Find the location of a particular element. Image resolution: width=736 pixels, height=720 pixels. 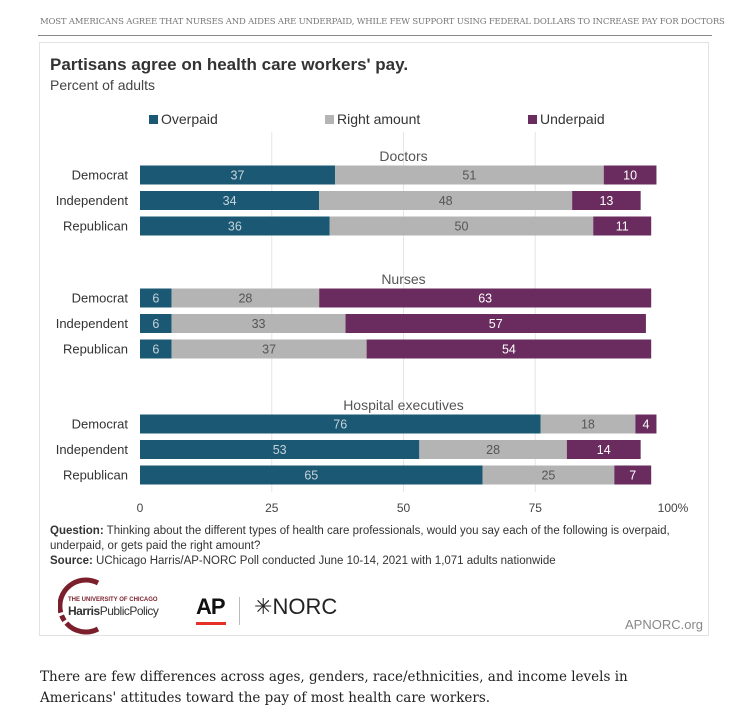

ap-logo: AP is located at coordinates (211, 606).